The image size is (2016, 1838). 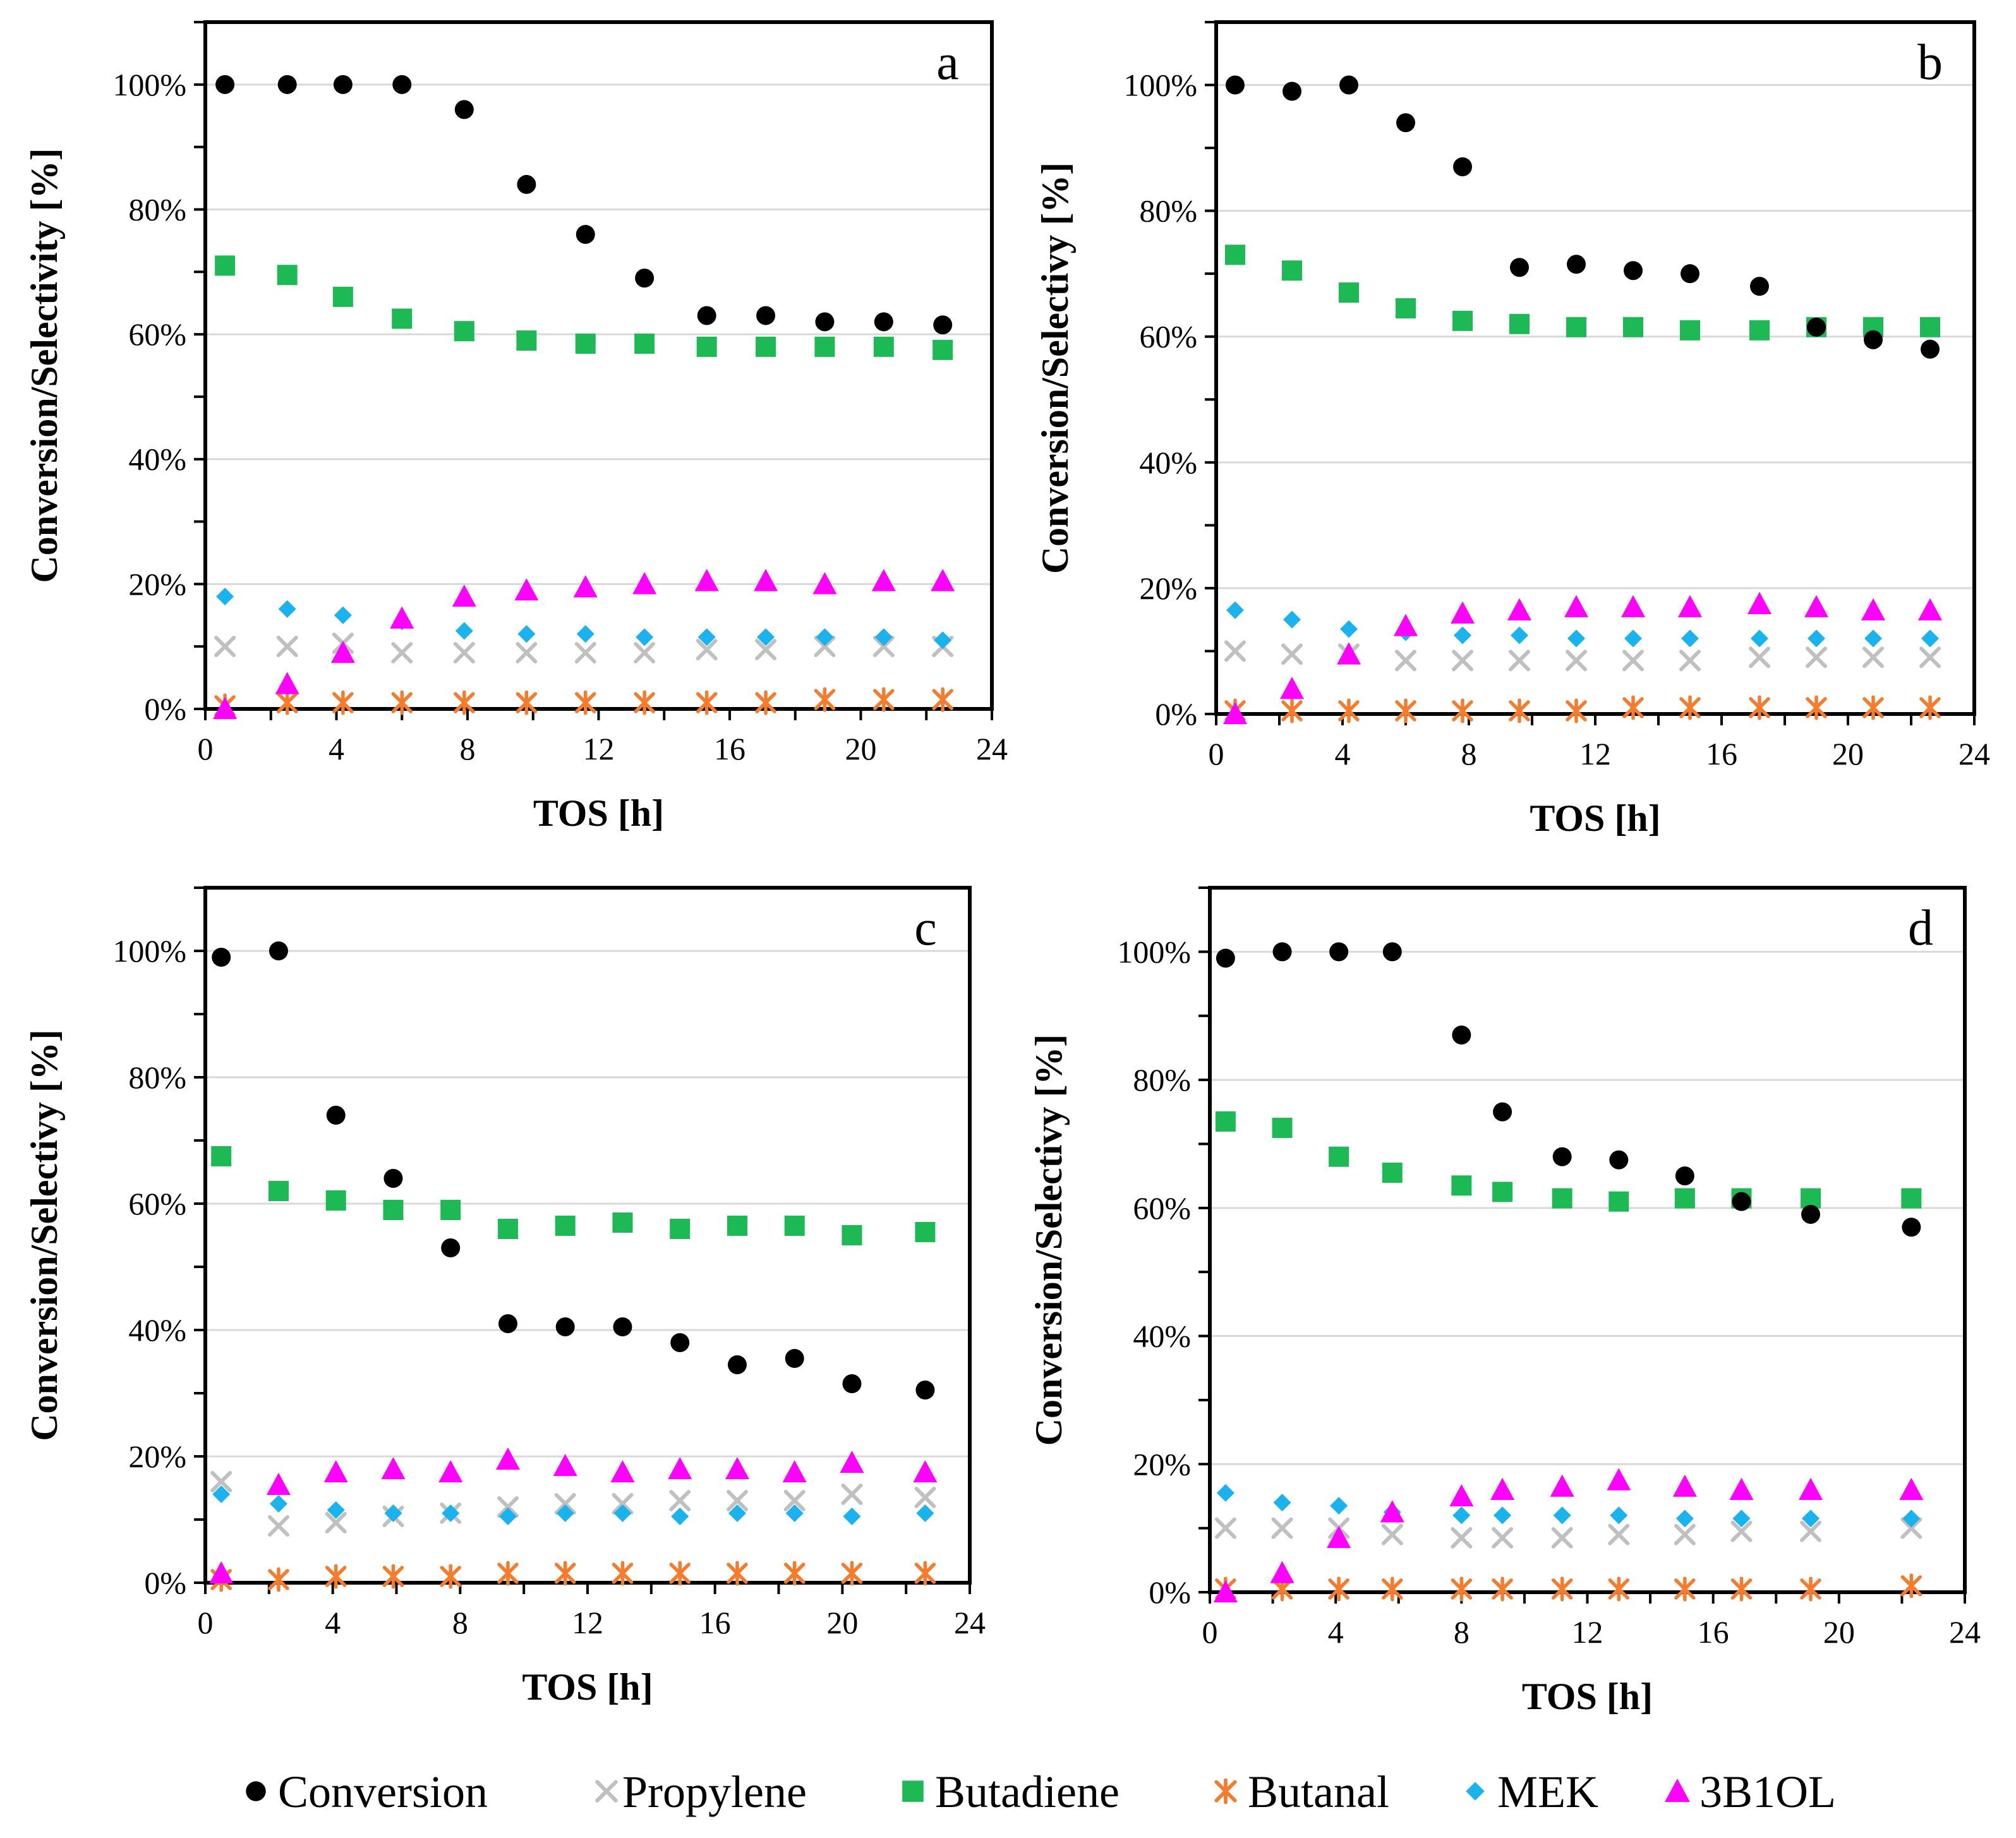 I want to click on y-tick-label: 0%, so click(x=165, y=1582).